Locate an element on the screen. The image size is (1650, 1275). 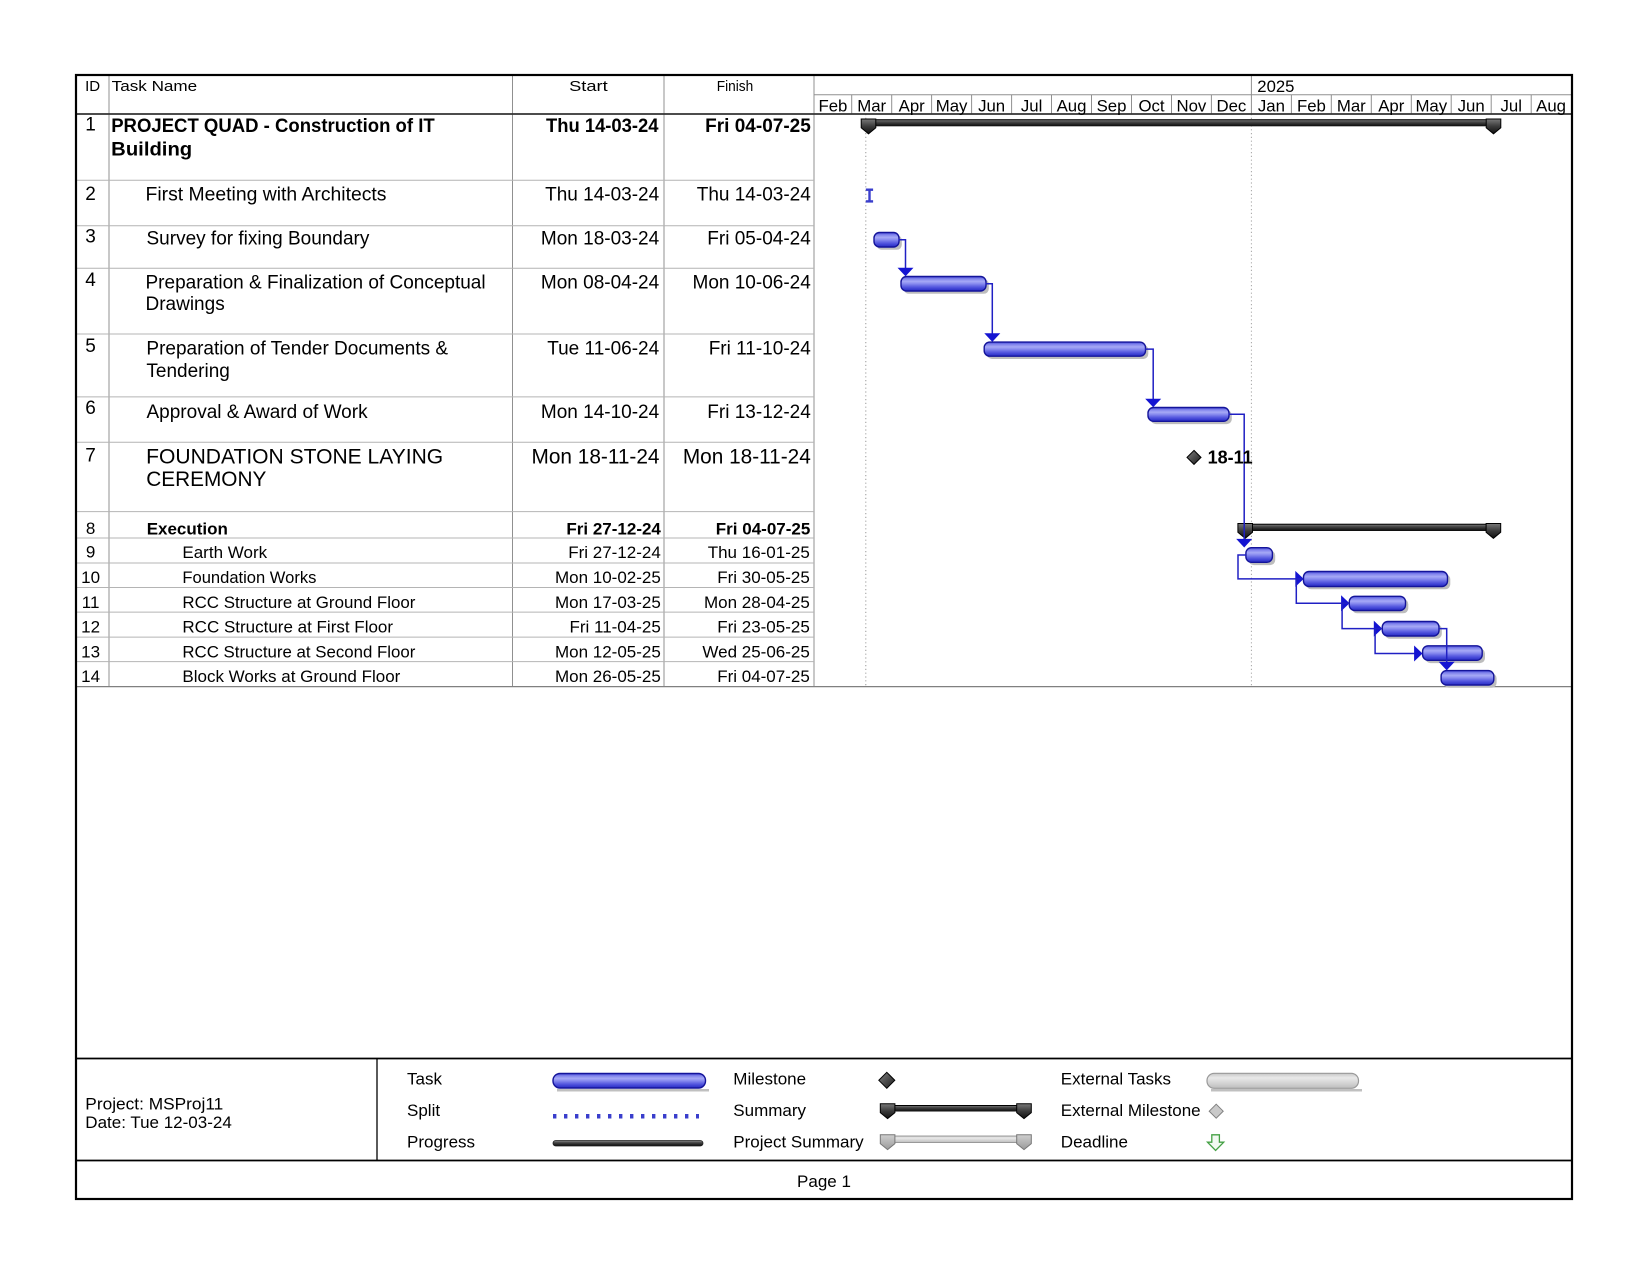
svg-text: Summary is located at coordinates (769, 1110).